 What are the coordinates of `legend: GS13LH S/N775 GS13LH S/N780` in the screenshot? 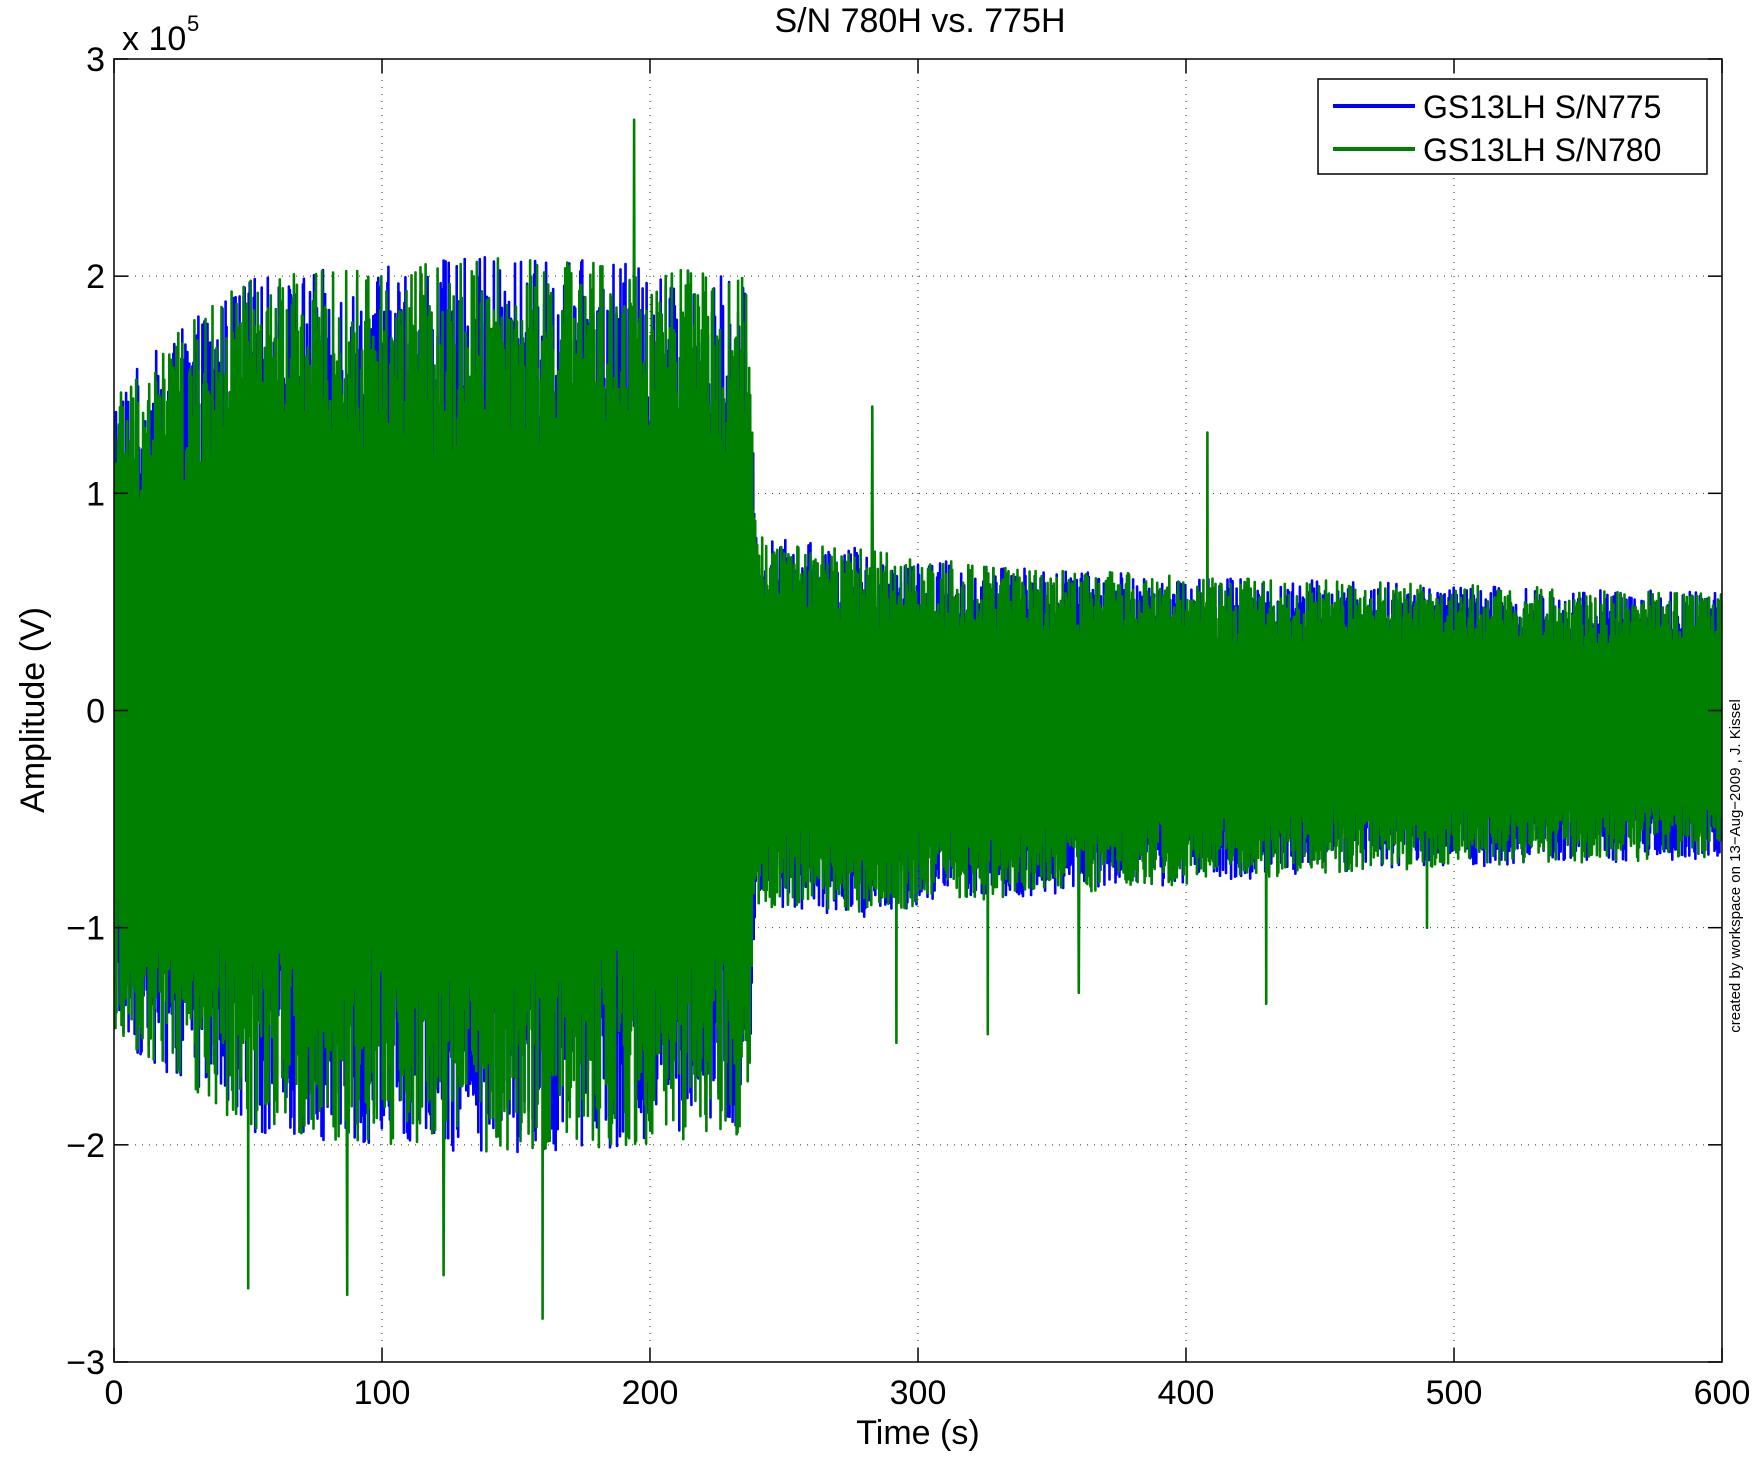 It's located at (1512, 126).